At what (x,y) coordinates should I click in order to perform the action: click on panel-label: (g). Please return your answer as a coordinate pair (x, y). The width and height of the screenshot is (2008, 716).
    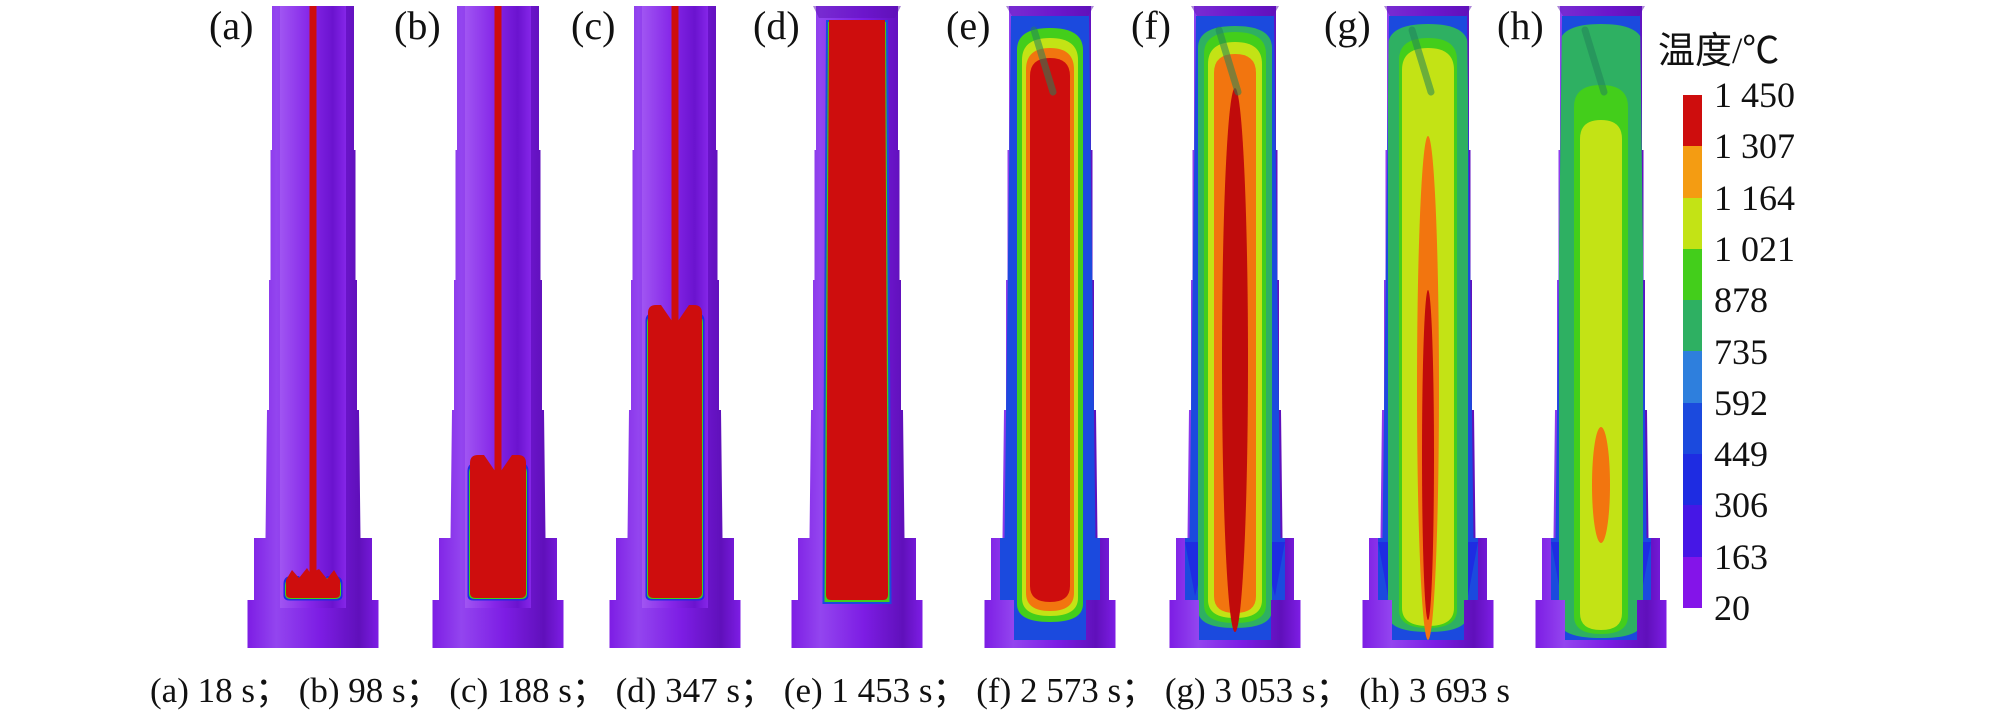
    Looking at the image, I should click on (1347, 25).